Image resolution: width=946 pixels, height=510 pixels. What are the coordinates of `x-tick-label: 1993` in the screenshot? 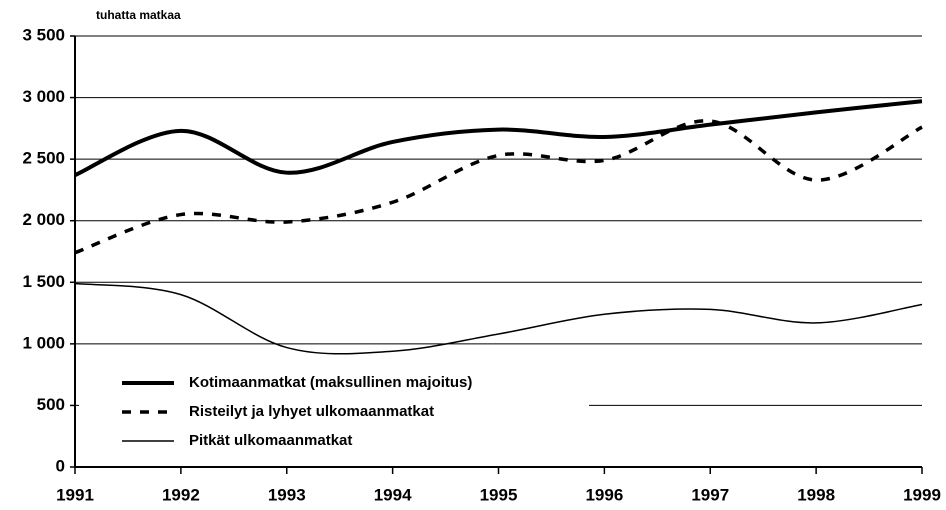 It's located at (287, 494).